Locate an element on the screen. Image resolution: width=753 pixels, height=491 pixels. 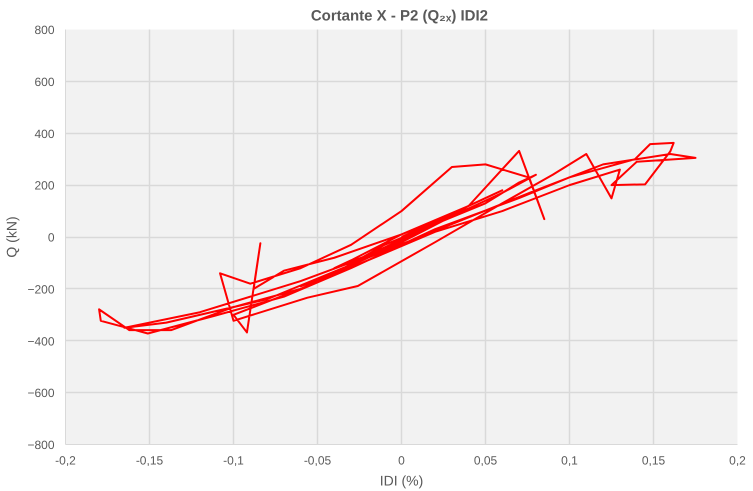
y-tick-label: −200 is located at coordinates (41, 289).